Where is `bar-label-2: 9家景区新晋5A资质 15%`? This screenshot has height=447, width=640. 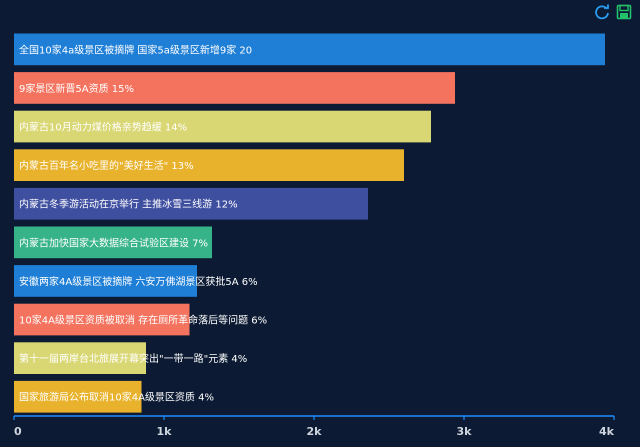 bar-label-2: 9家景区新晋5A资质 15% is located at coordinates (76, 88).